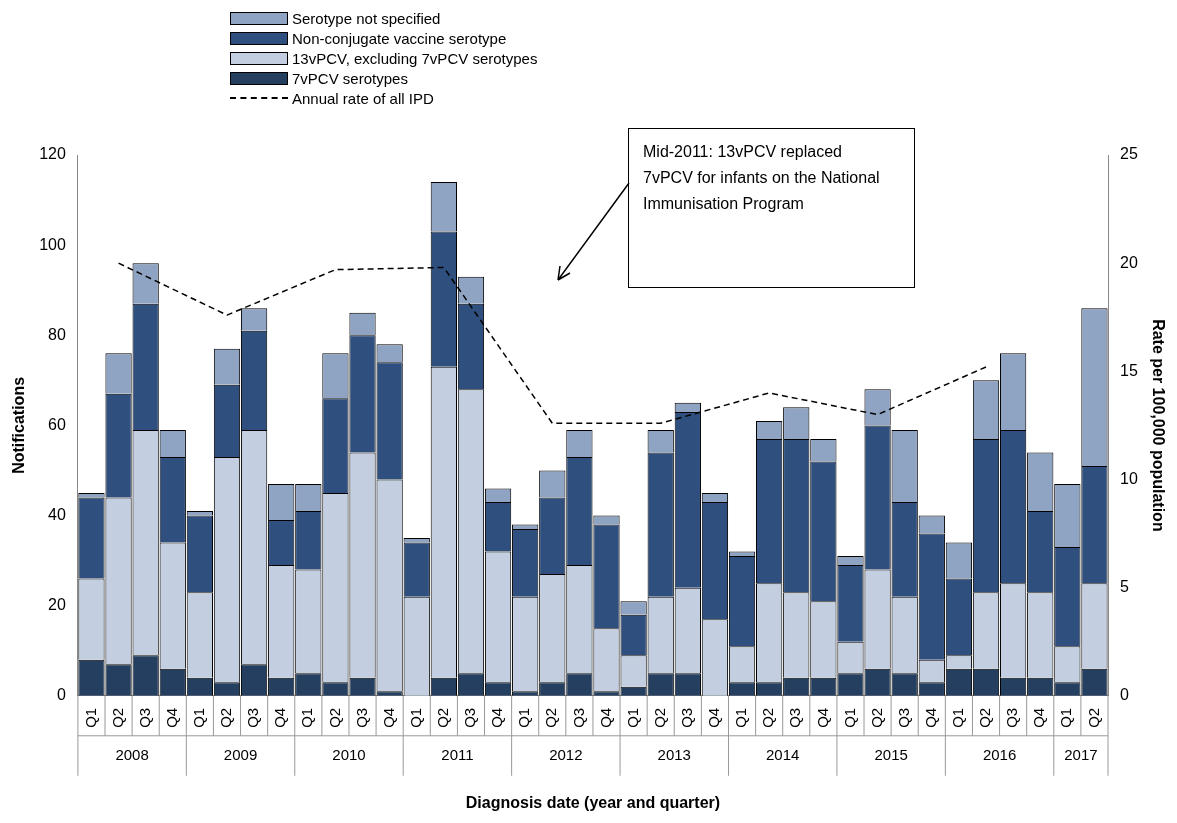 Image resolution: width=1177 pixels, height=823 pixels. What do you see at coordinates (1124, 587) in the screenshot?
I see `y2-tick-label: 5` at bounding box center [1124, 587].